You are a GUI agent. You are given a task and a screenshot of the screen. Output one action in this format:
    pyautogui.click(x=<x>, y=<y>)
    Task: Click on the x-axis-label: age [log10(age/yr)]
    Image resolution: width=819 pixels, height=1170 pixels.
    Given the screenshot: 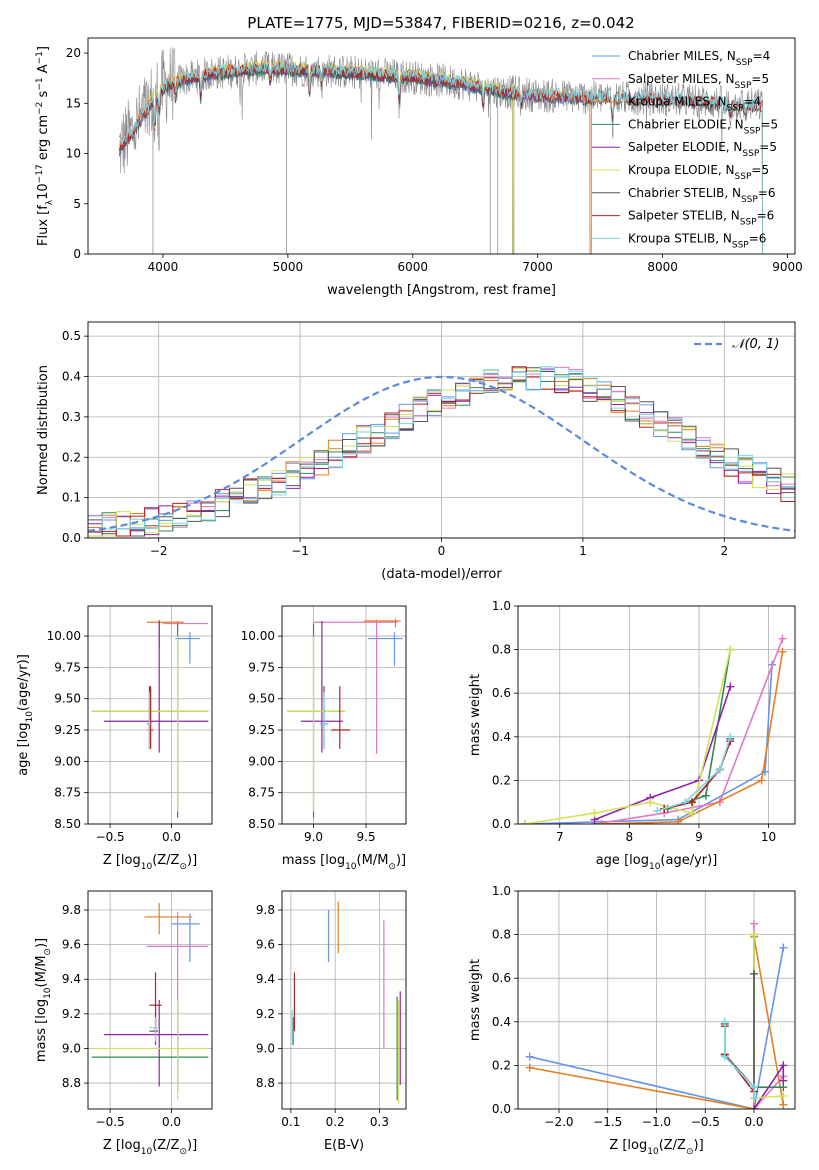 What is the action you would take?
    pyautogui.click(x=657, y=862)
    